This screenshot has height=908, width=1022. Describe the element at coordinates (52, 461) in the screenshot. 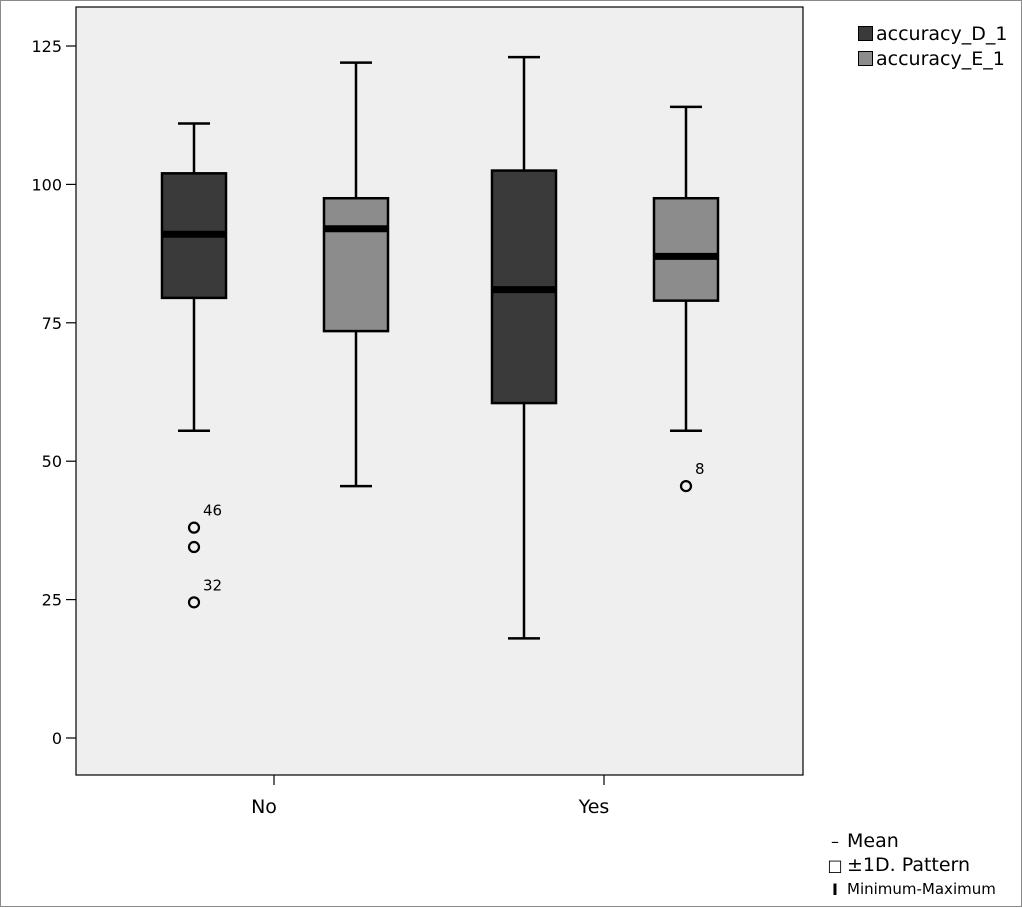

I see `y-tick-label: 50` at that location.